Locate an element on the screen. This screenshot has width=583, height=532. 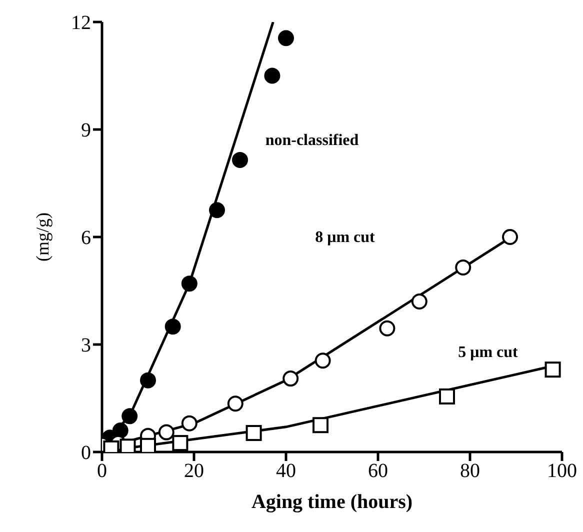
x-tick-label: 40 is located at coordinates (286, 471).